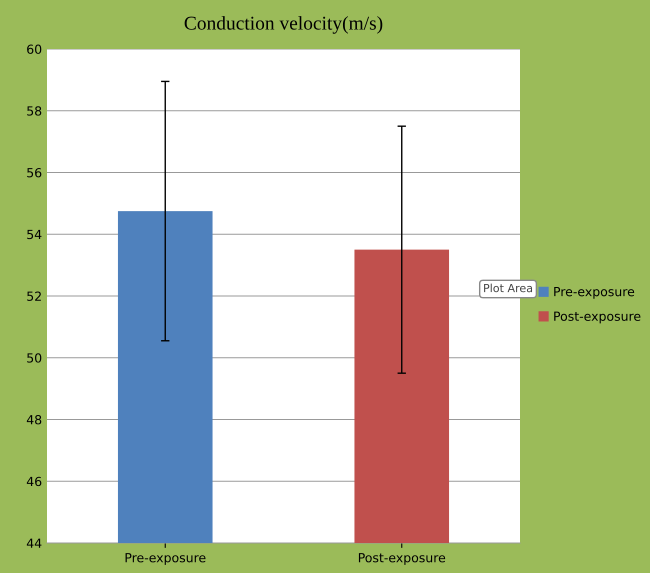 The image size is (650, 573). I want to click on y-tick-label: 46, so click(34, 481).